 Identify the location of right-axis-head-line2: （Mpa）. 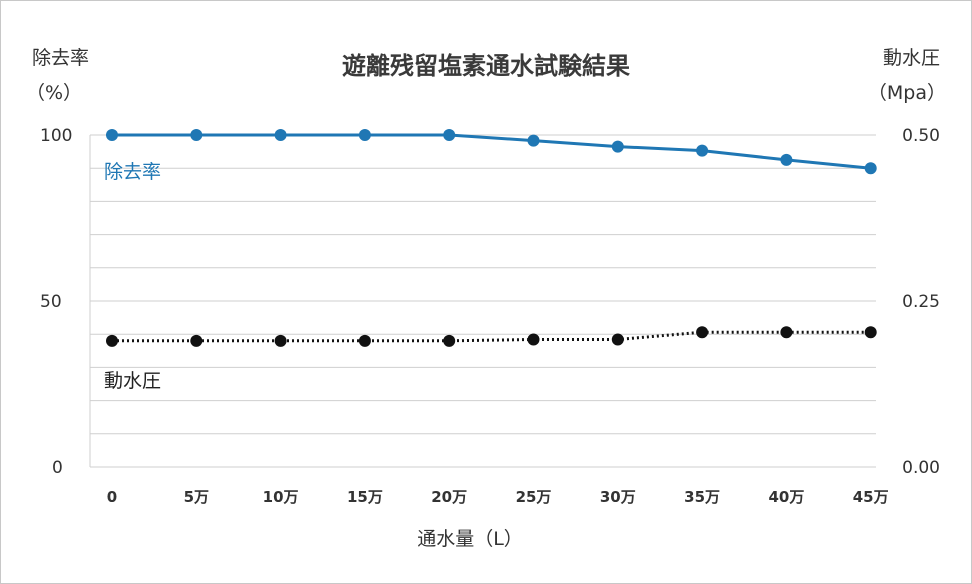
(907, 93).